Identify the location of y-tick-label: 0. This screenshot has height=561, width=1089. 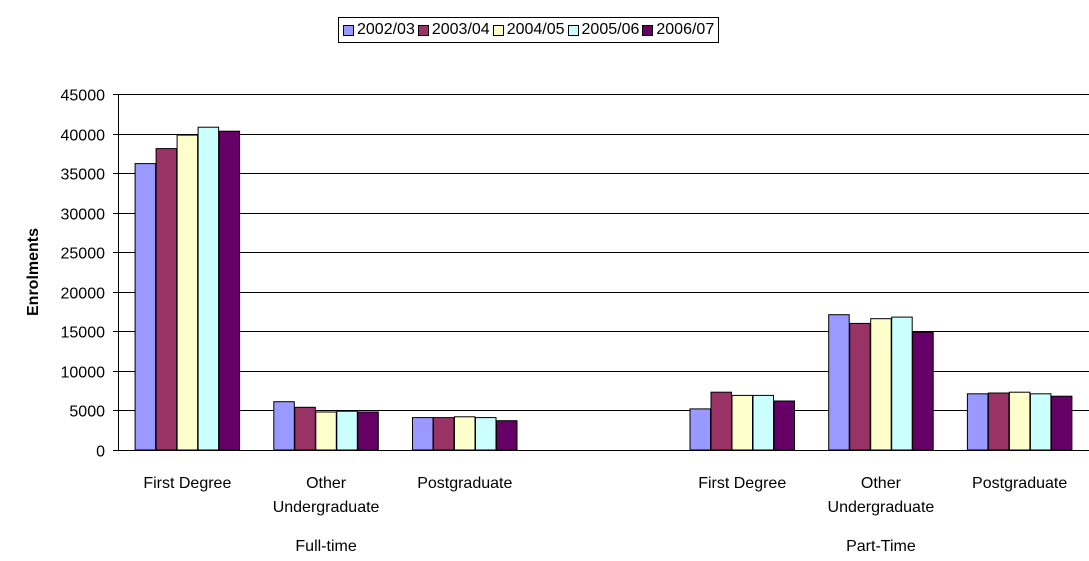
(100, 452).